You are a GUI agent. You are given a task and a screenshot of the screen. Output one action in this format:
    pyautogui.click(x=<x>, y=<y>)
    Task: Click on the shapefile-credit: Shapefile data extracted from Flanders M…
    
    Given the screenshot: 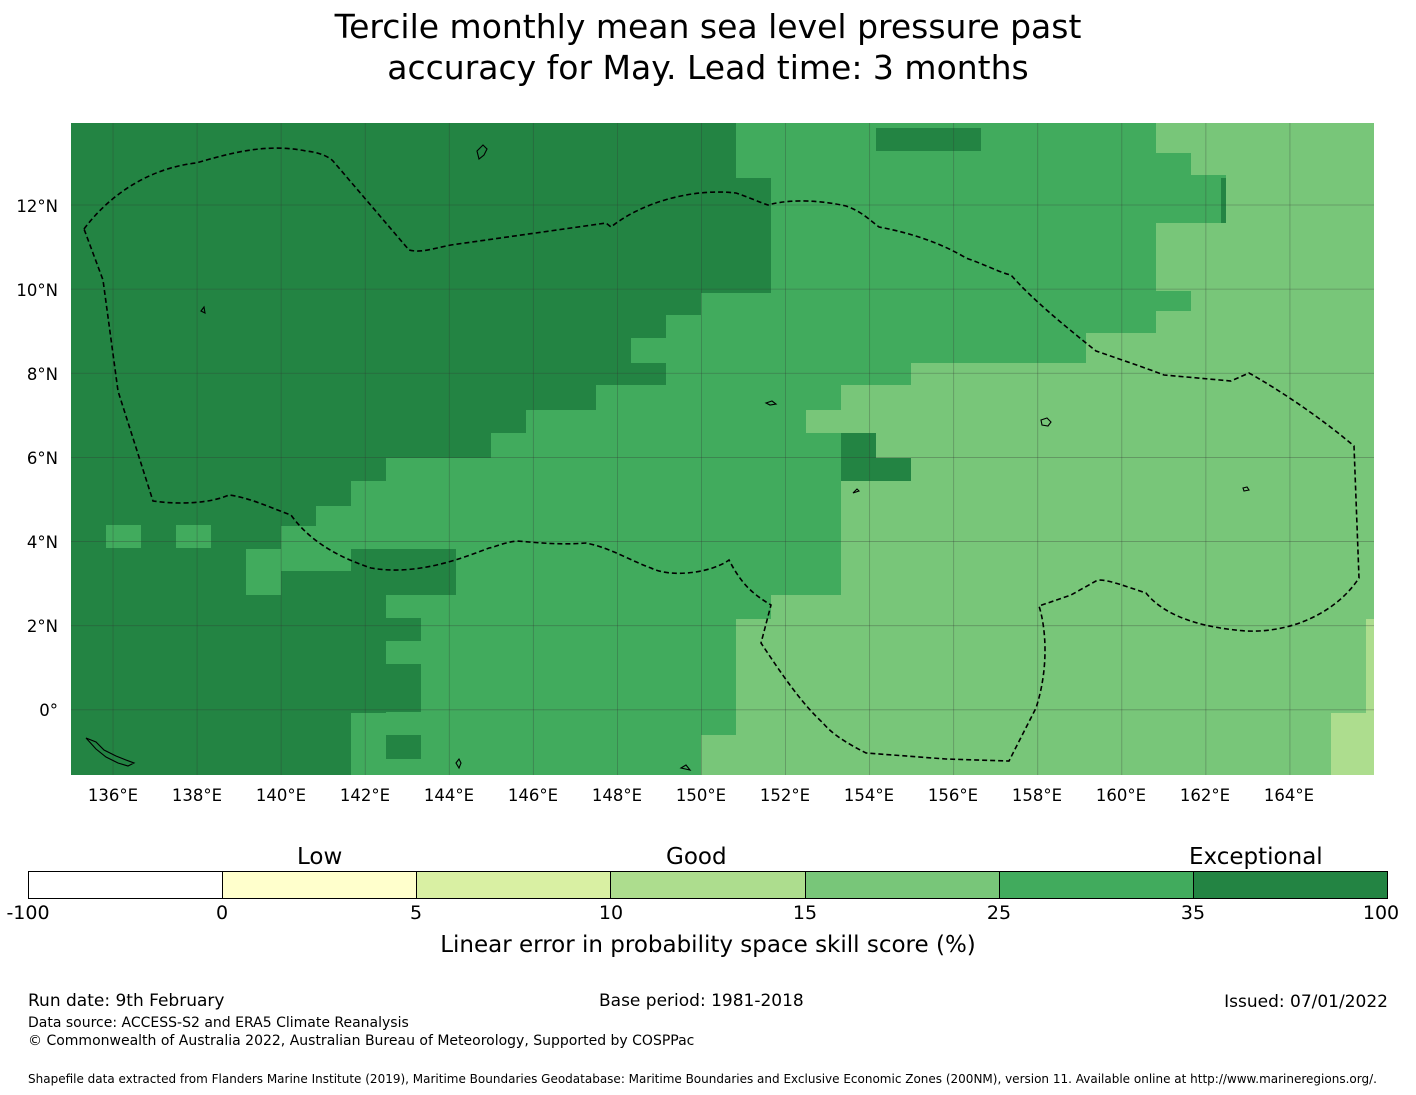 What is the action you would take?
    pyautogui.click(x=702, y=1079)
    